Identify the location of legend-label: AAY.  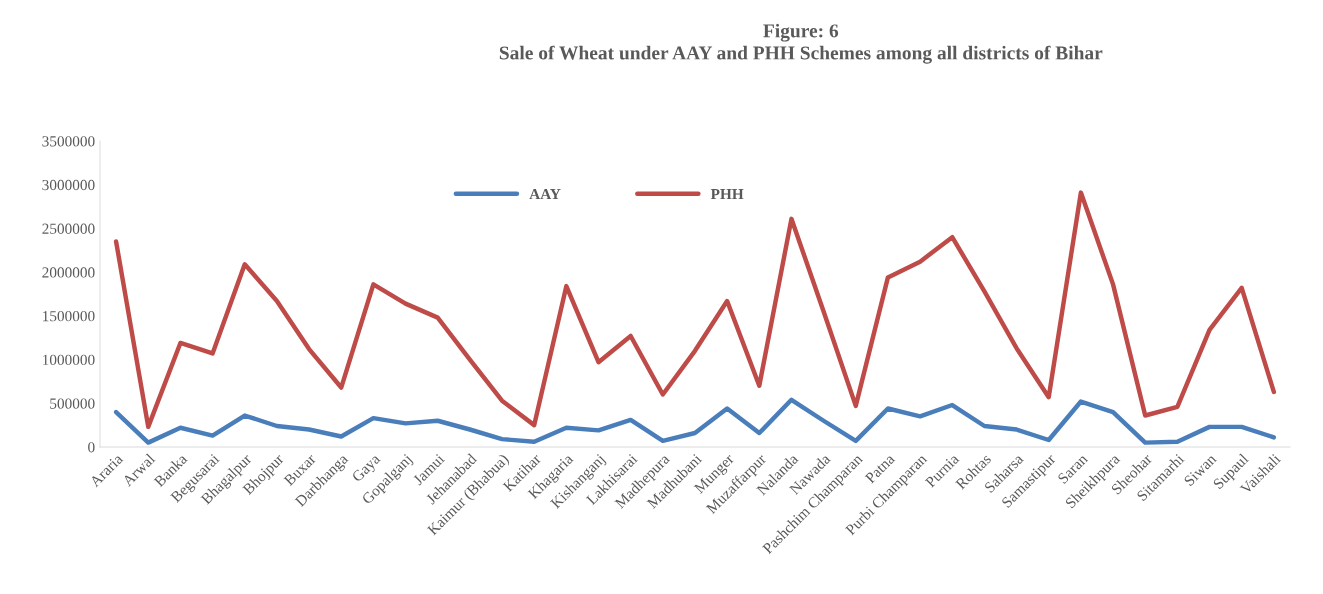
(545, 194).